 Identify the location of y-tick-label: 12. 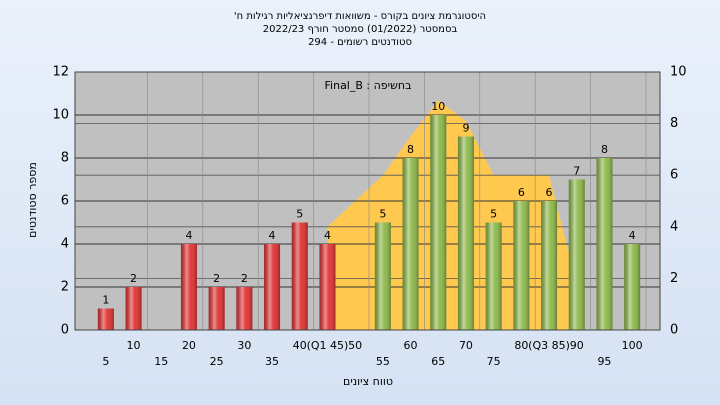
(60, 72).